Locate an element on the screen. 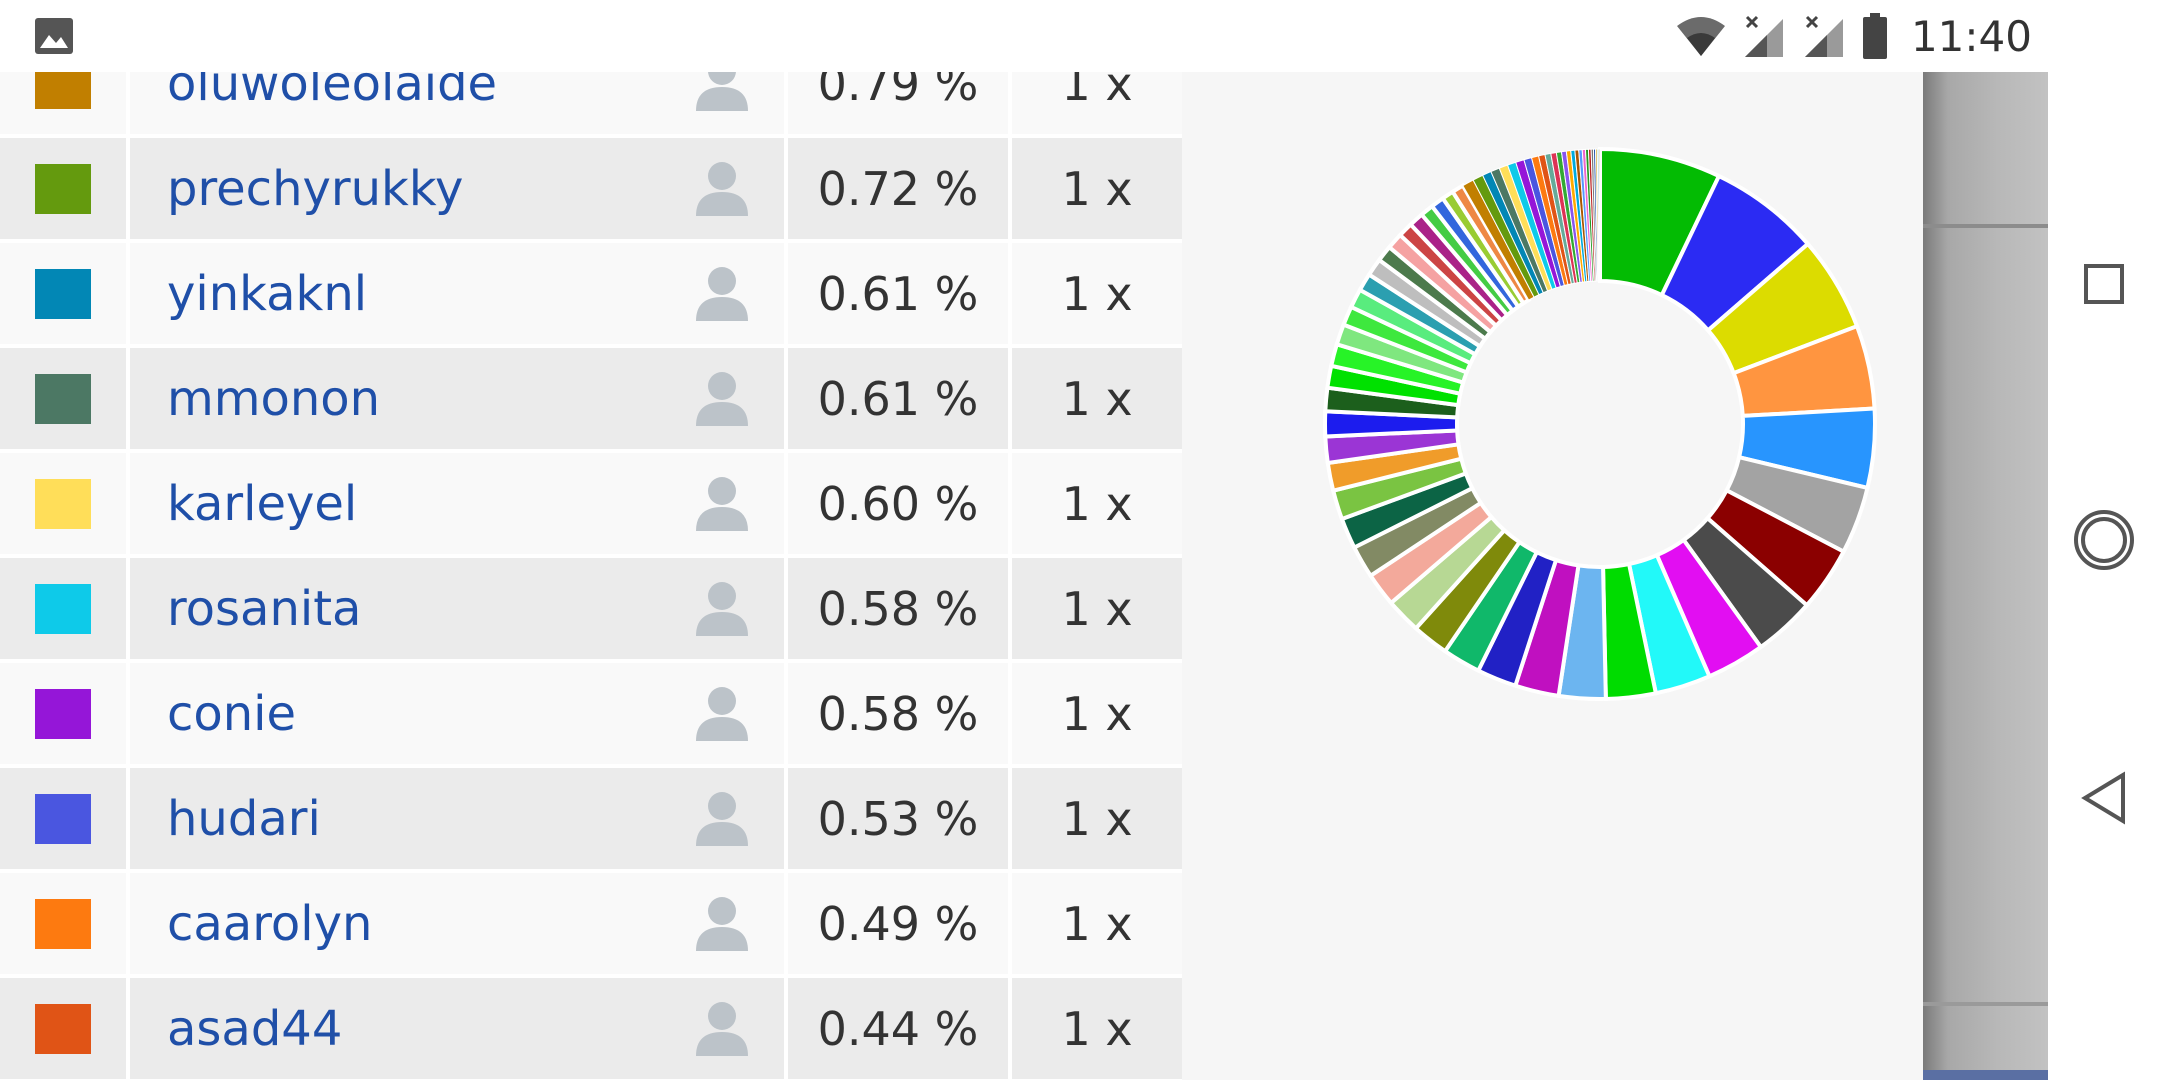  percent-value: 0.49 % is located at coordinates (898, 923).